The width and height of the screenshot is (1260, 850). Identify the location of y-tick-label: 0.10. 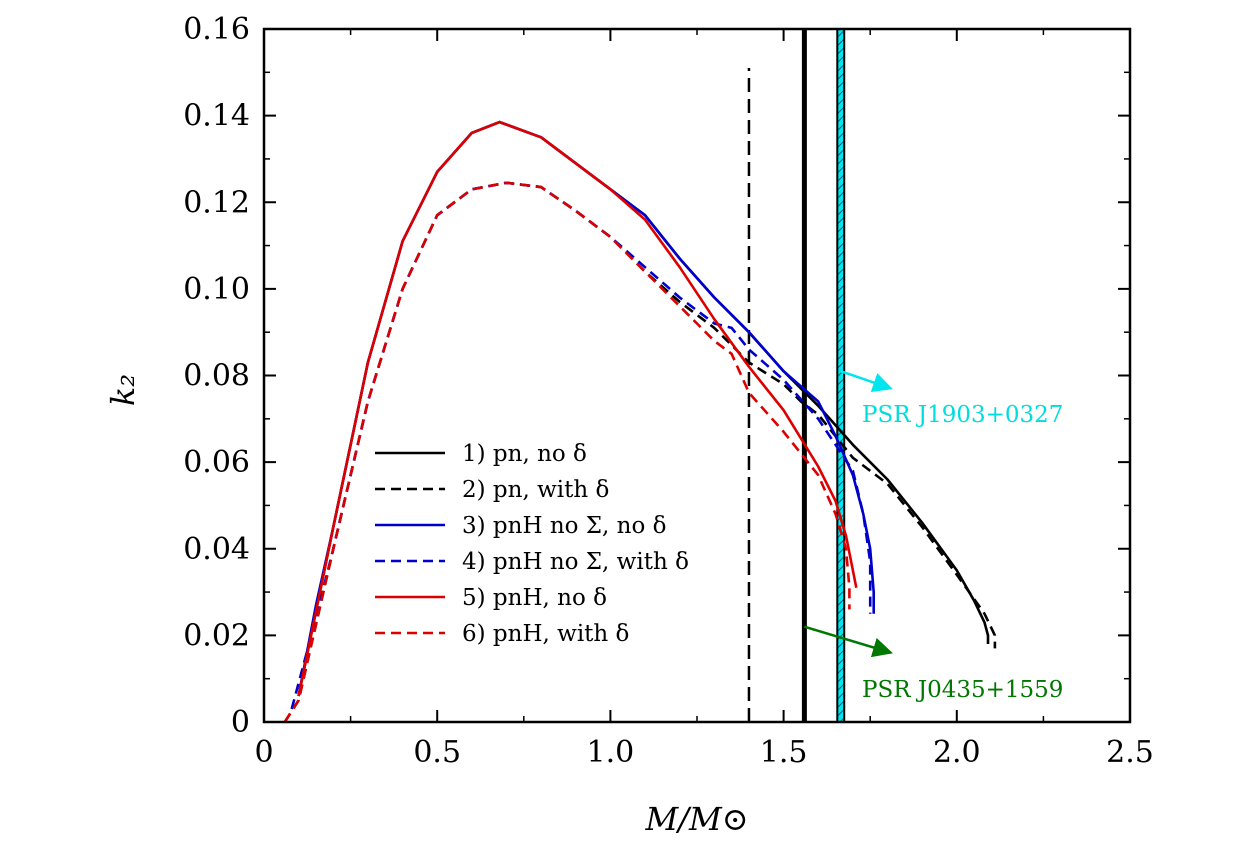
(216, 289).